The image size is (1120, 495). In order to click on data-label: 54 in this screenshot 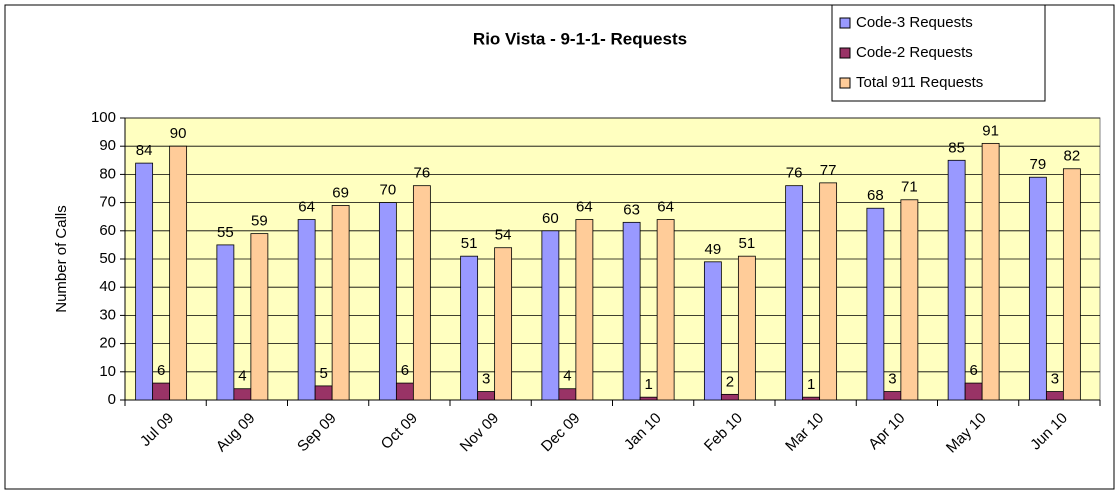, I will do `click(503, 235)`.